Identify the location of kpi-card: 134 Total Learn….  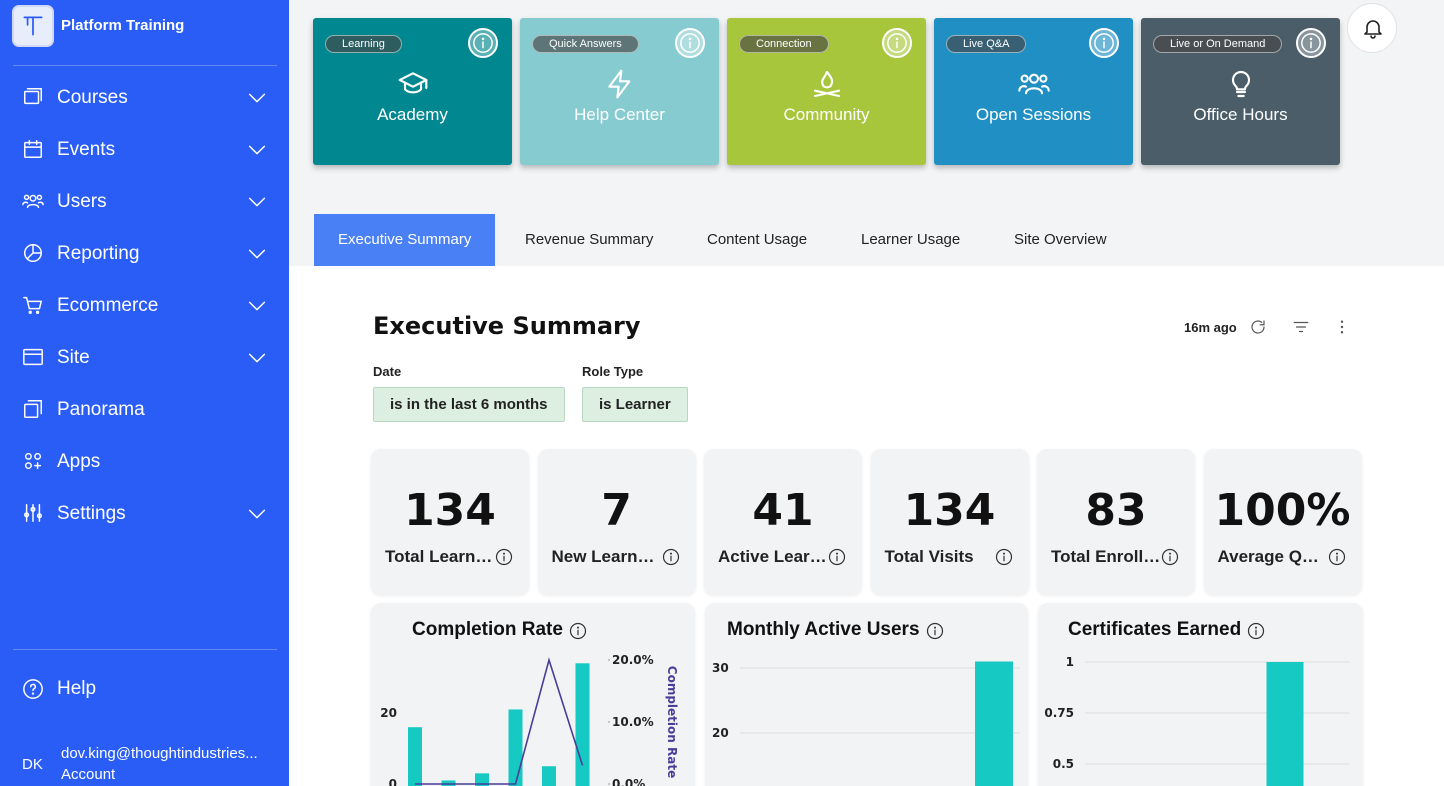
(450, 522).